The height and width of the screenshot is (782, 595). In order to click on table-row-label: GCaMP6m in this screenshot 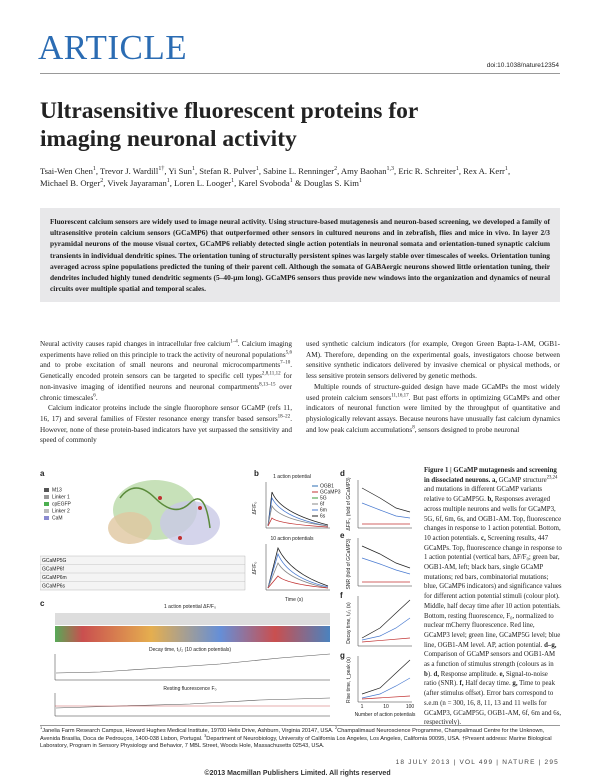, I will do `click(54, 578)`.